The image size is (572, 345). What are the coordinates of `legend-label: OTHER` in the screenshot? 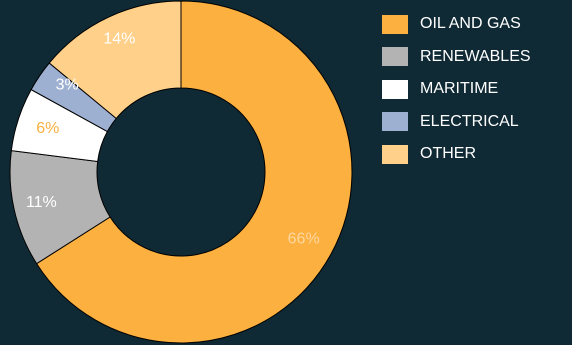 It's located at (448, 153).